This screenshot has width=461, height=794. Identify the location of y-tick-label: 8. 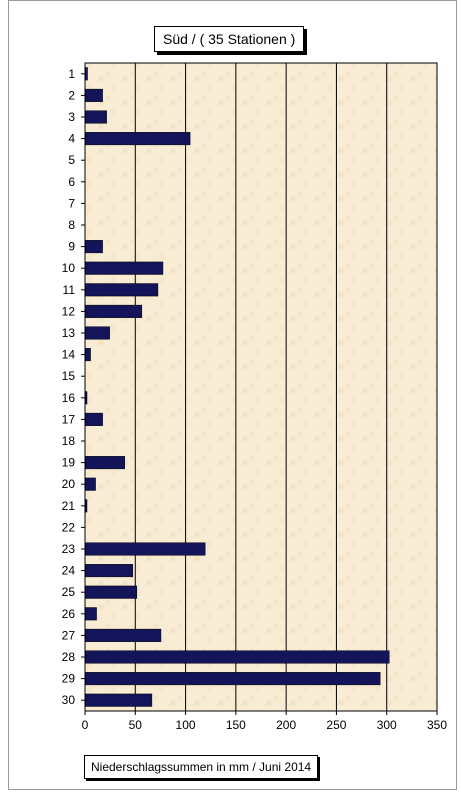
(71, 225).